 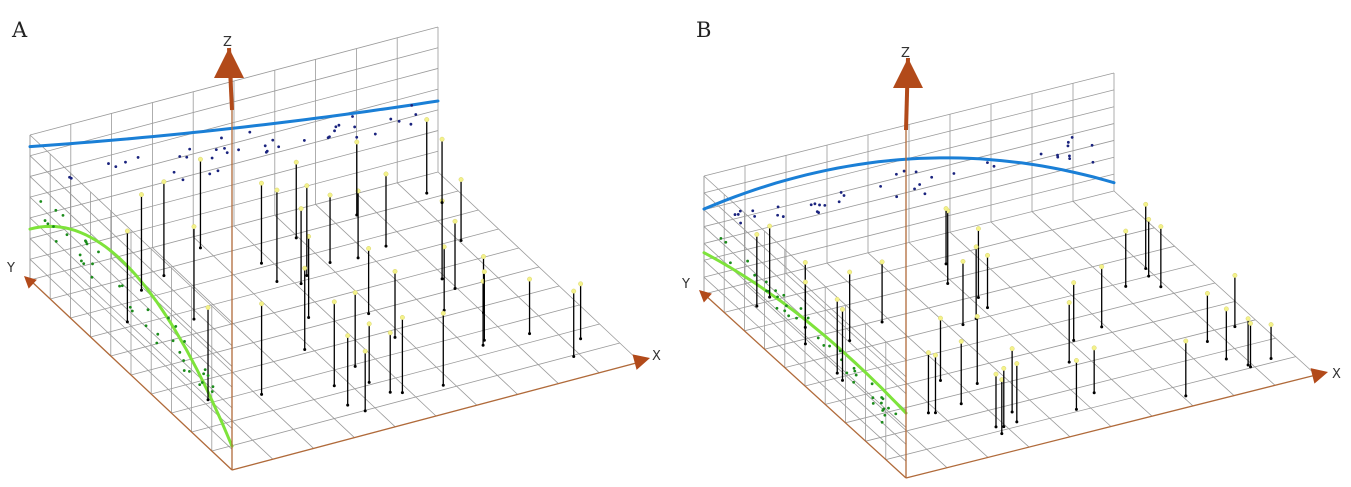 I want to click on x-axis-label: X, so click(x=1336, y=374).